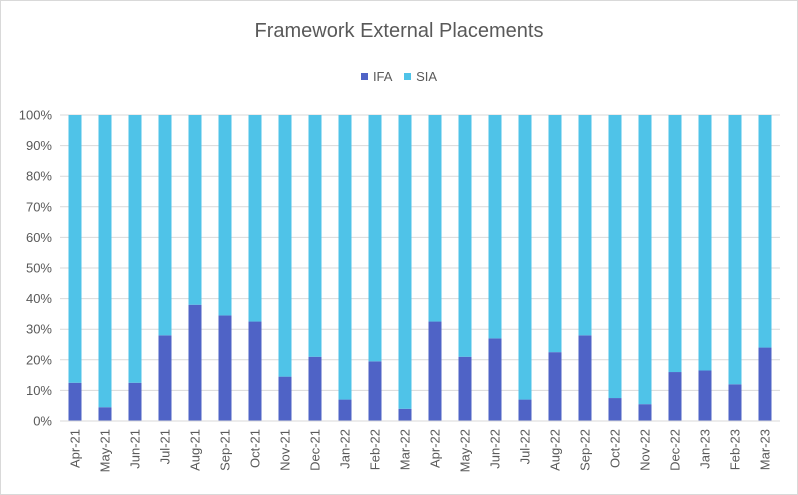  I want to click on x-tick-label: Jul-22, so click(525, 446).